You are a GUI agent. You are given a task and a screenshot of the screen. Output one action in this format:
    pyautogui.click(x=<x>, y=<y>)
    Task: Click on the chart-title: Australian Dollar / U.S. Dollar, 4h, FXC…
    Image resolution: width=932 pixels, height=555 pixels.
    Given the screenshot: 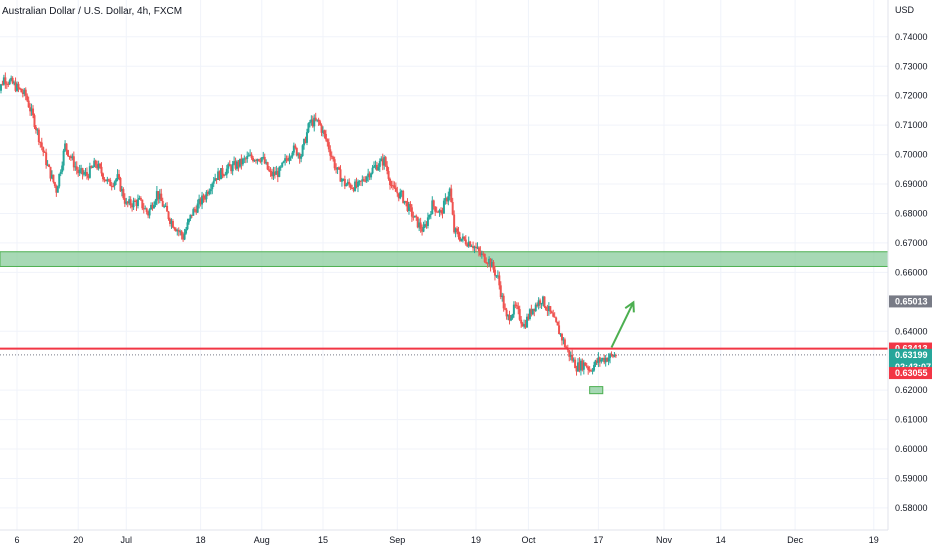 What is the action you would take?
    pyautogui.click(x=92, y=11)
    